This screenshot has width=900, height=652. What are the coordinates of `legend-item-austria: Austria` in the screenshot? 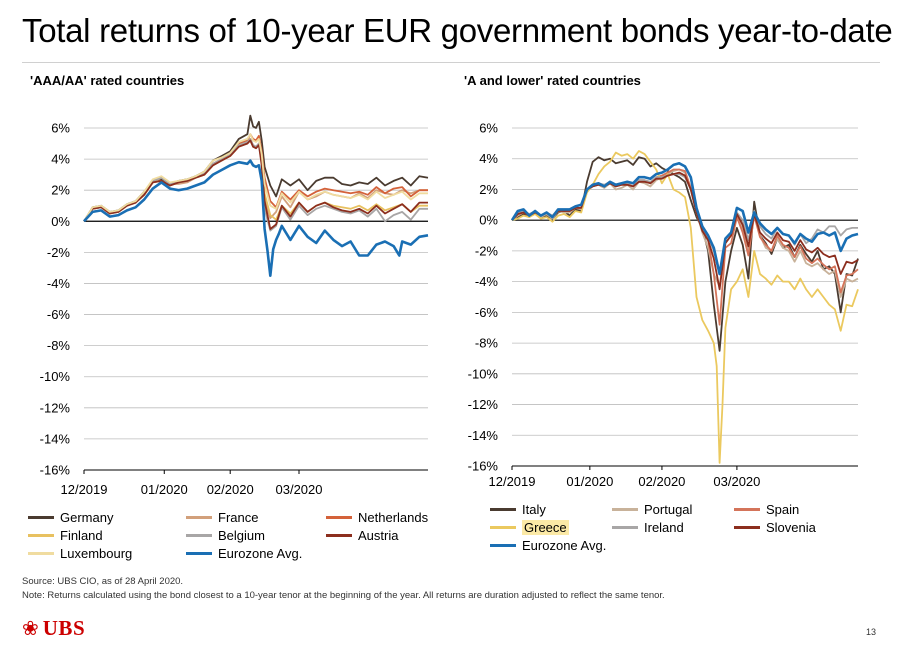 It's located at (362, 535).